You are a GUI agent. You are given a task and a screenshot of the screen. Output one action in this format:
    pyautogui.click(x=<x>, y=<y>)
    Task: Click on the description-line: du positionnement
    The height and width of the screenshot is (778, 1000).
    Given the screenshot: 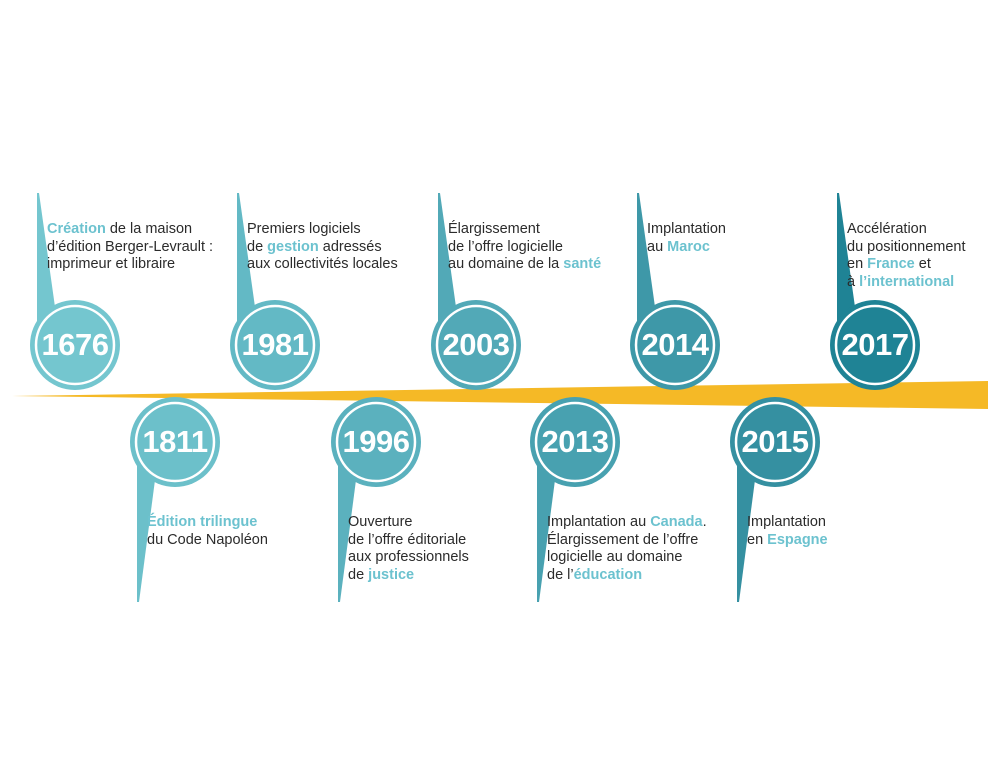 What is the action you would take?
    pyautogui.click(x=906, y=248)
    